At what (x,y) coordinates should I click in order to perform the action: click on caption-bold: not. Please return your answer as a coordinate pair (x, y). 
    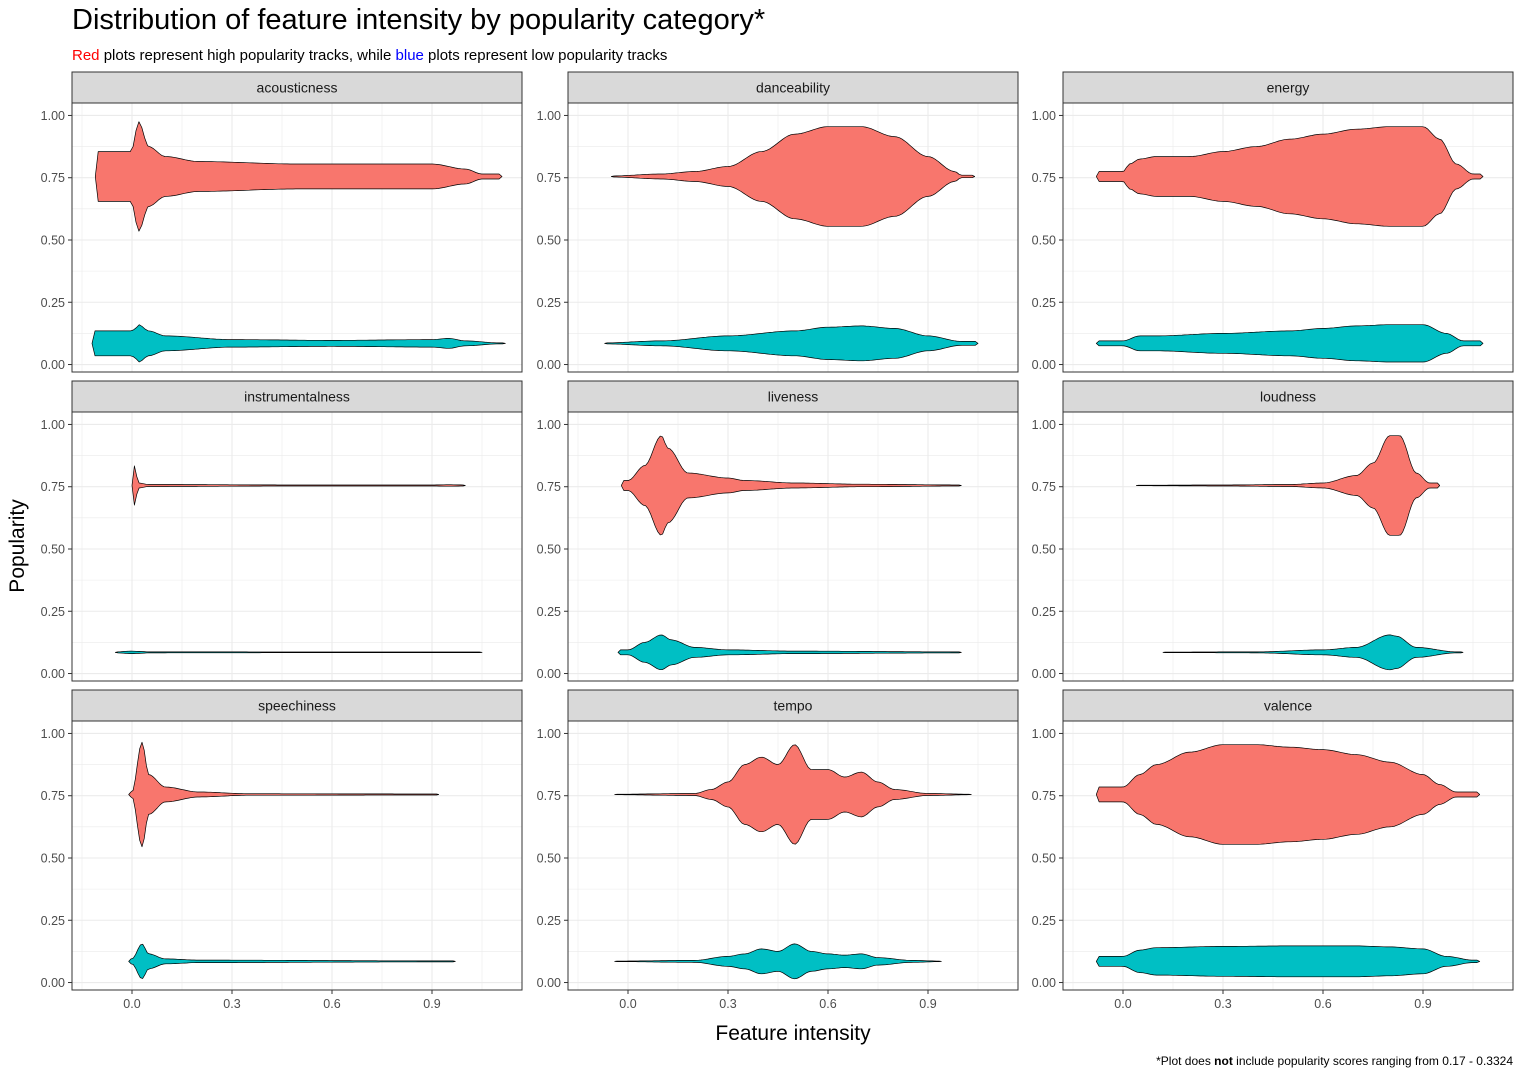
    Looking at the image, I should click on (1223, 1061).